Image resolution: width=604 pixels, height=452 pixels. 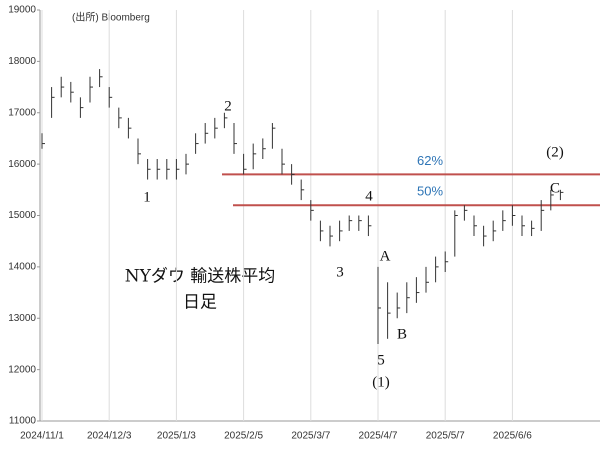 I want to click on y-tick-label: 11000, so click(x=23, y=421).